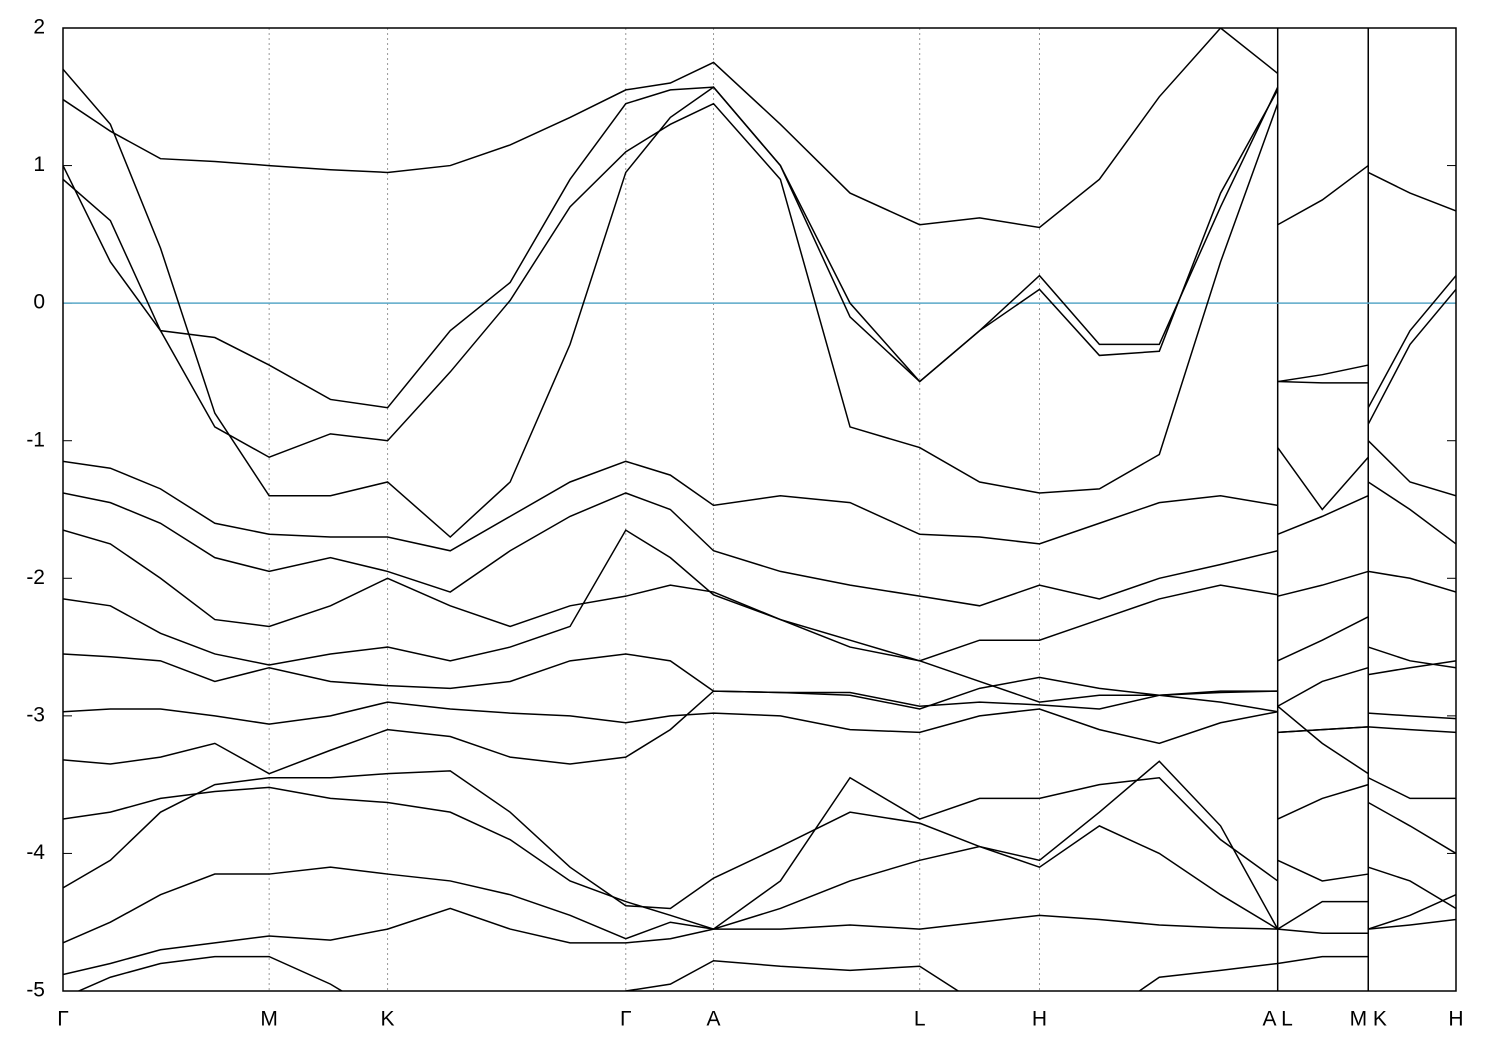  What do you see at coordinates (39, 27) in the screenshot?
I see `y-tick-label: 2` at bounding box center [39, 27].